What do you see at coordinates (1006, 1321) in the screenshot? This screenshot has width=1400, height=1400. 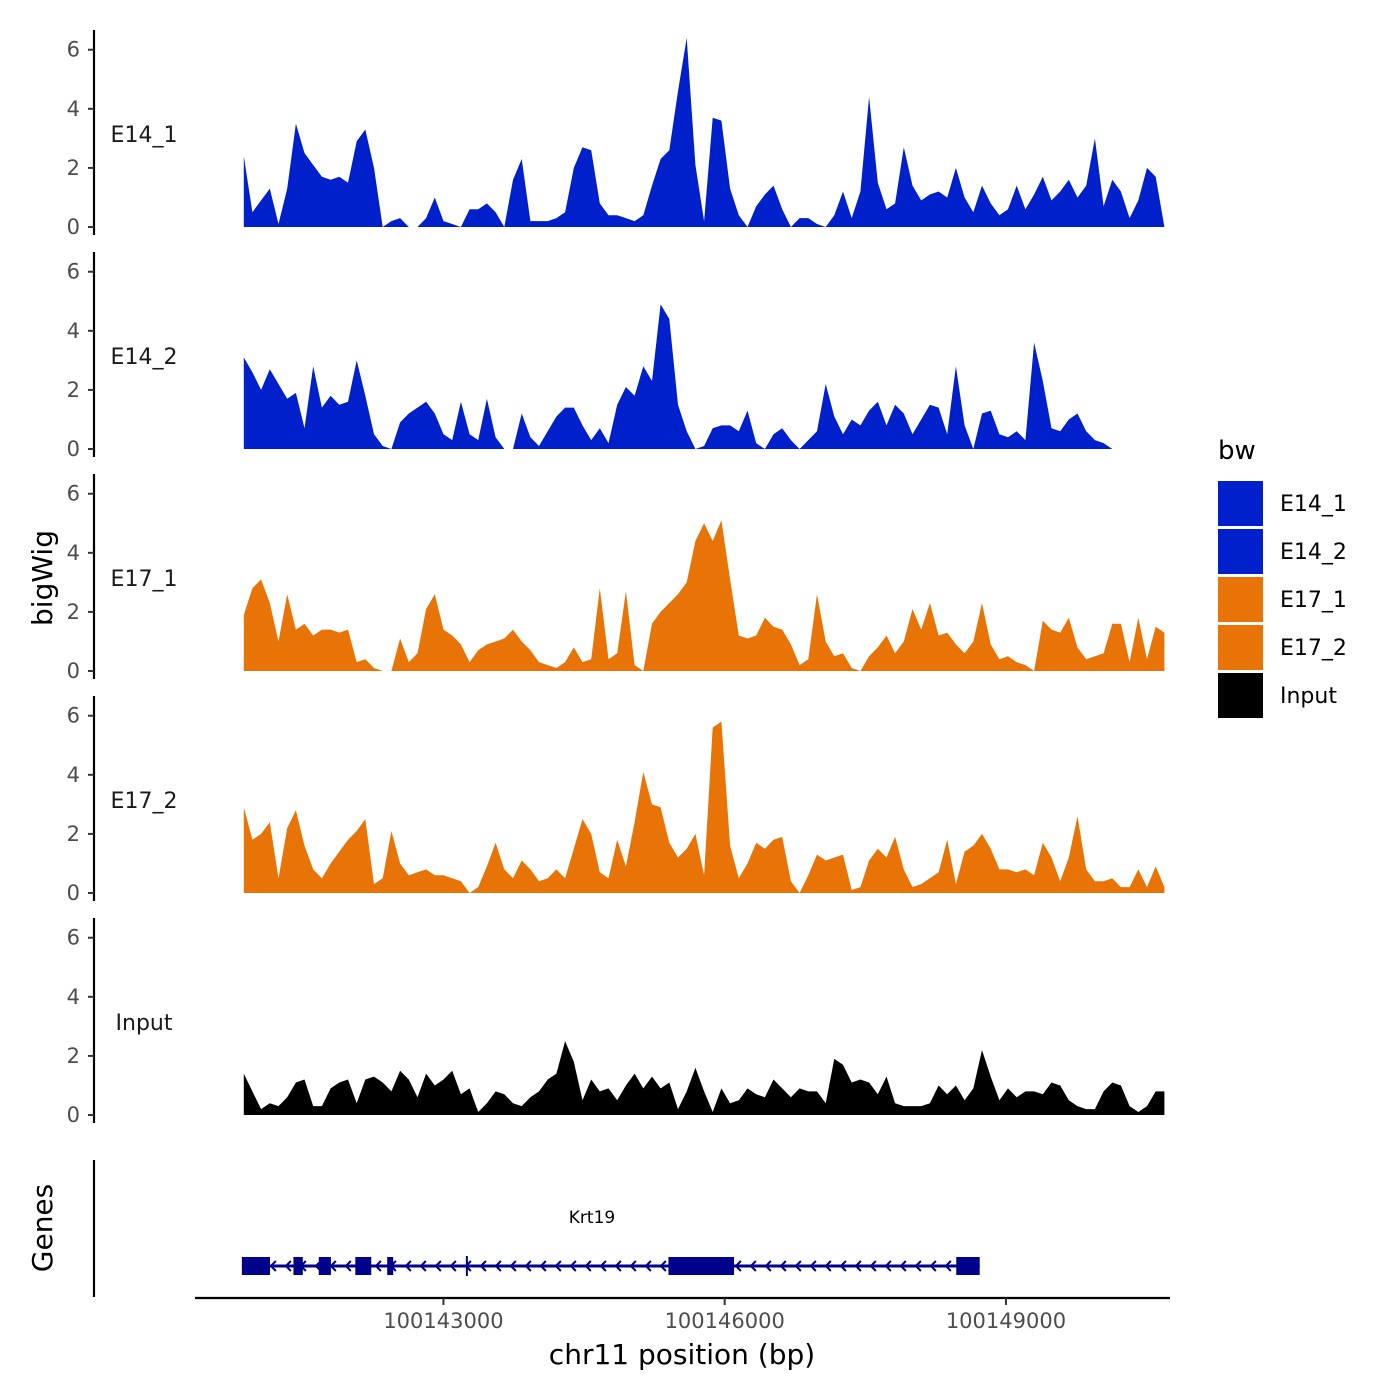 I see `x-tick-label: 100149000` at bounding box center [1006, 1321].